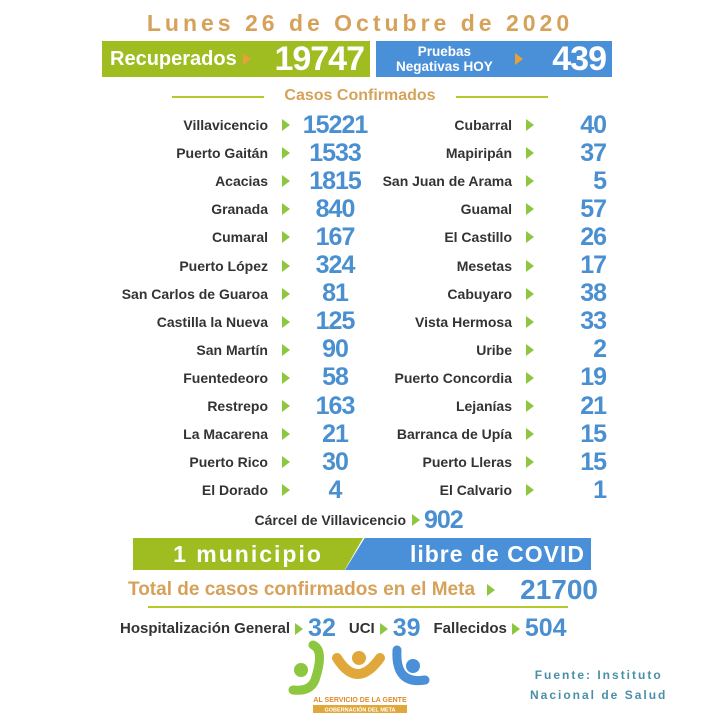 This screenshot has height=720, width=720. I want to click on municipality-name: San Martín, so click(232, 349).